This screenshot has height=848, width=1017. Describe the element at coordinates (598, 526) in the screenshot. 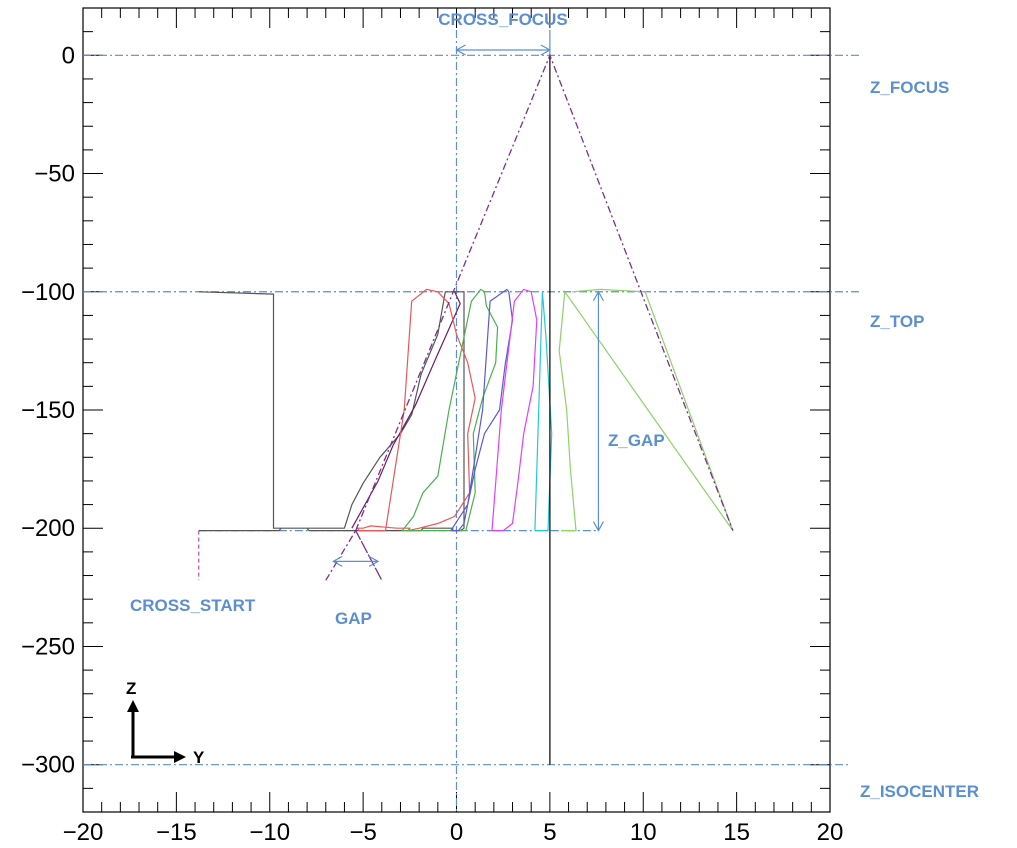

I see `z-gap-arrow-head-bottom` at that location.